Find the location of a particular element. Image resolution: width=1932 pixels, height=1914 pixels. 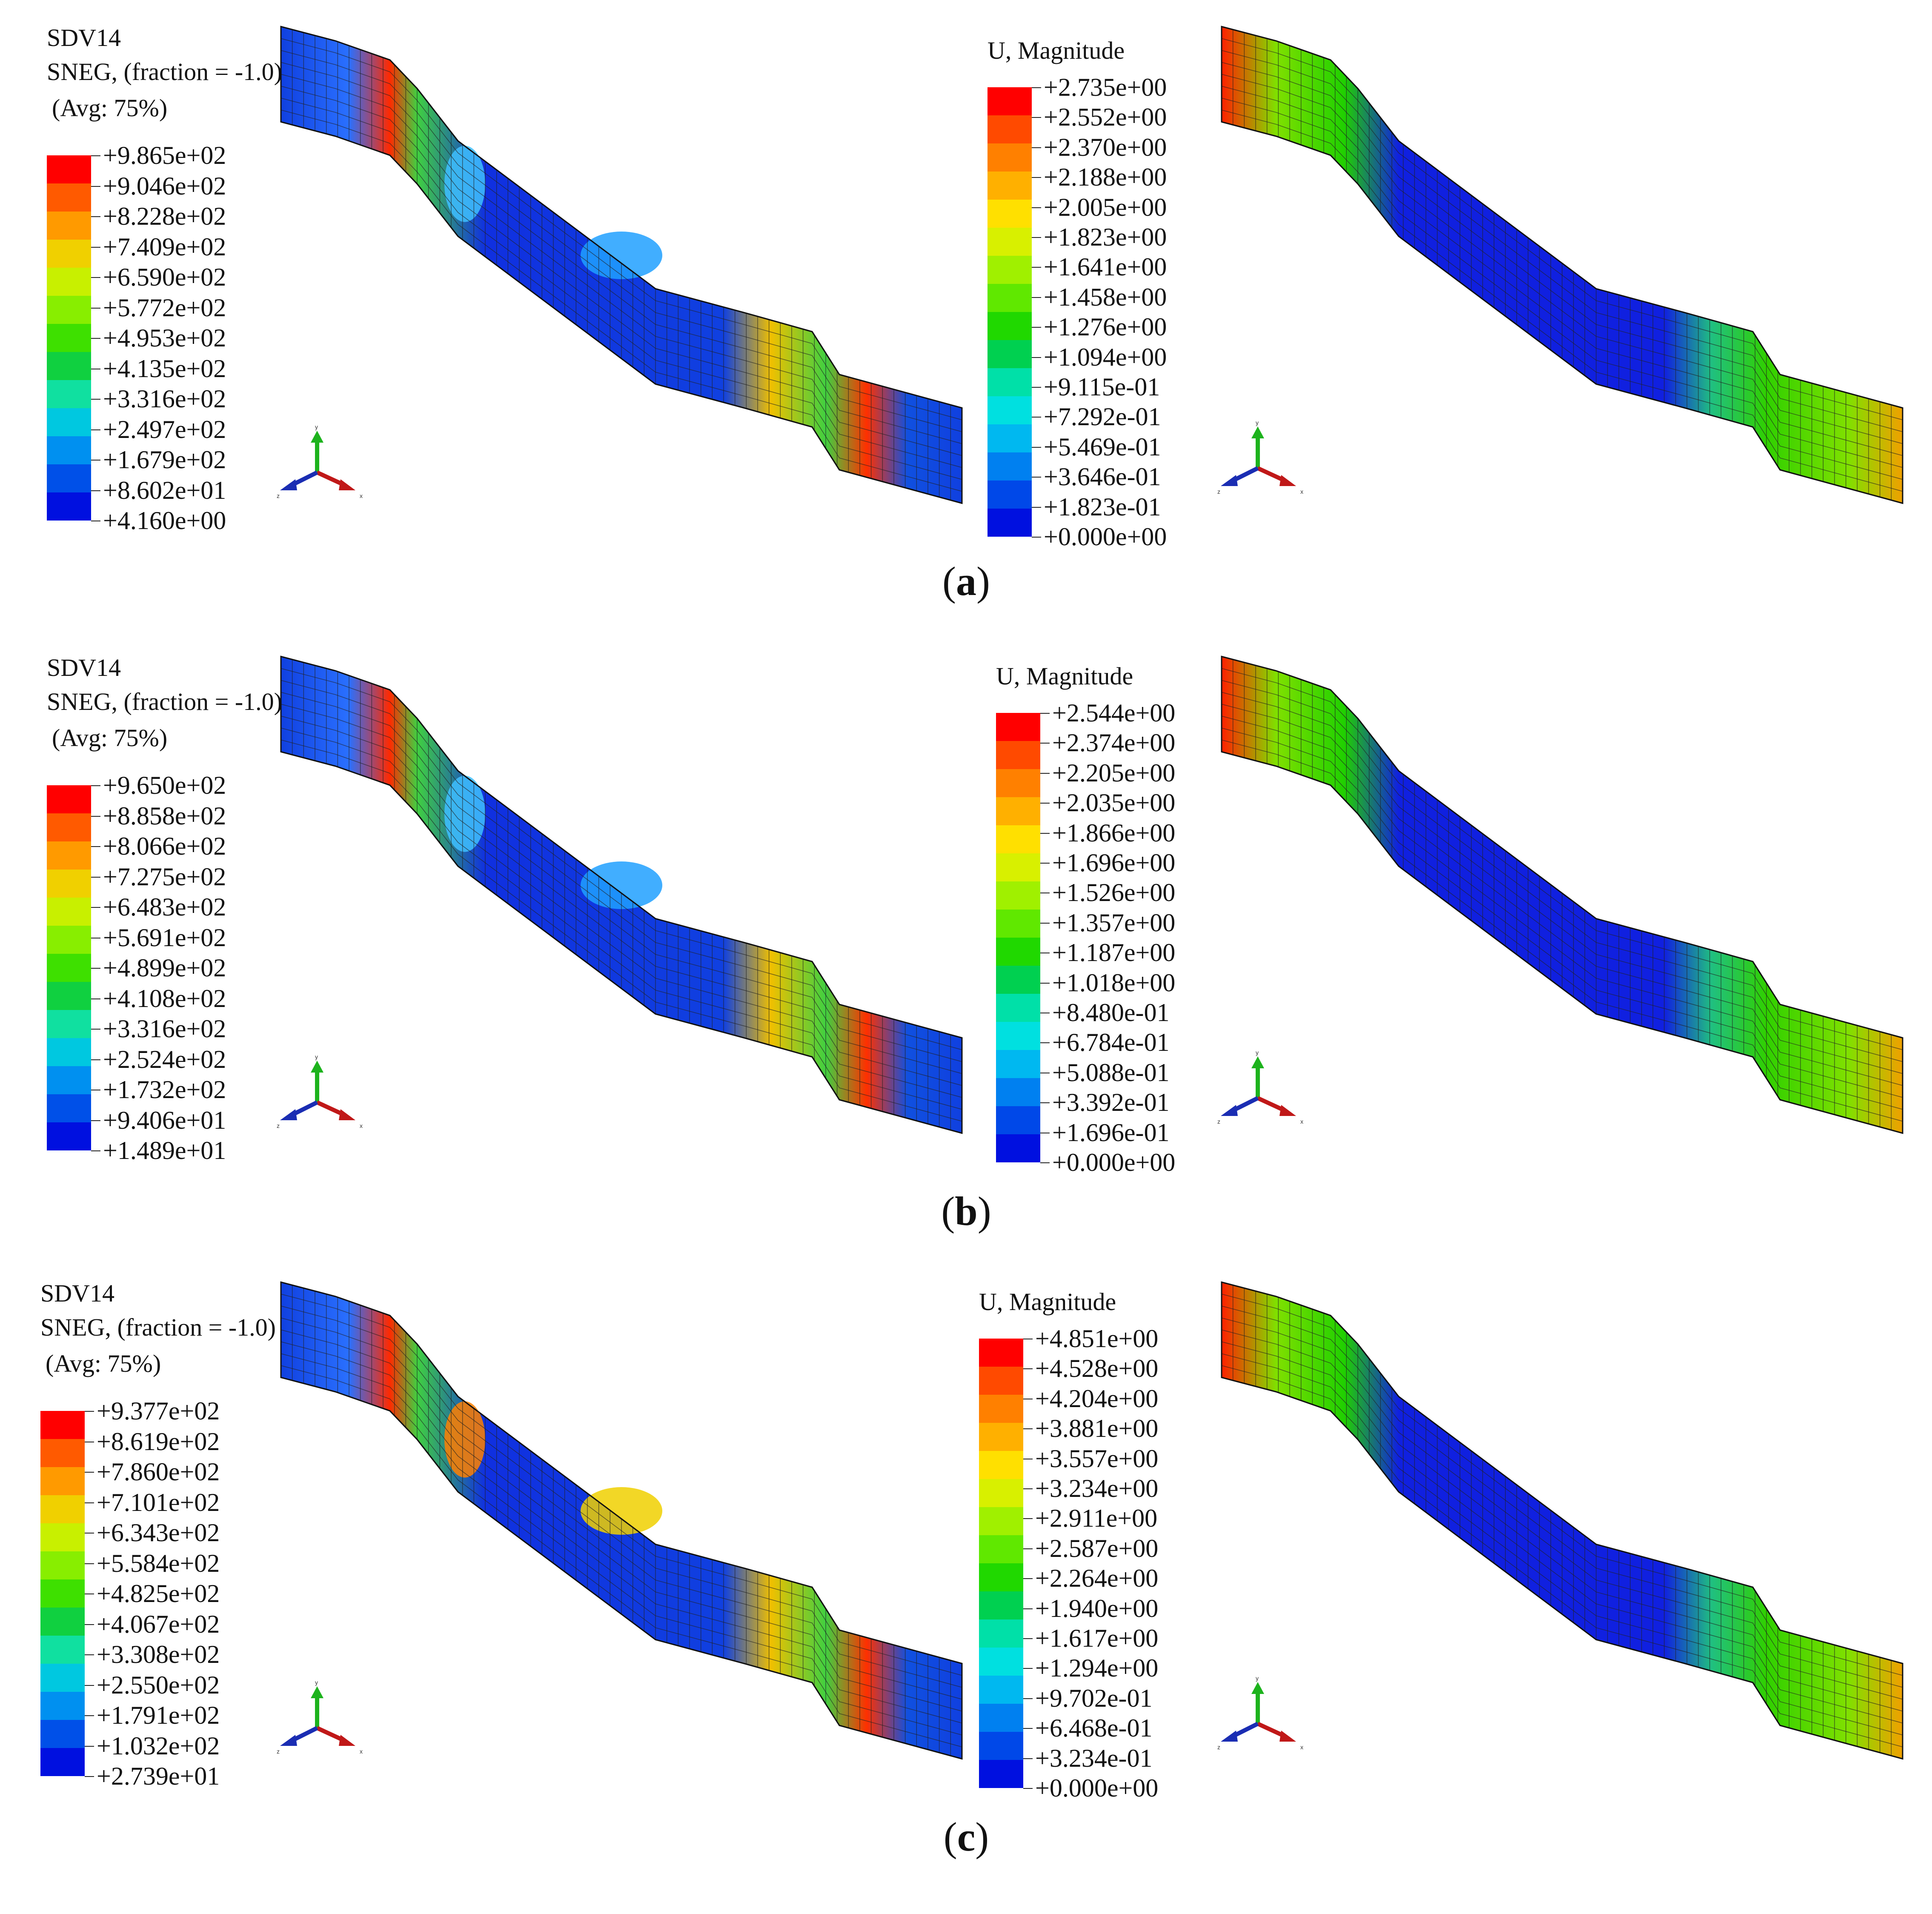

displacement-color-scale-value: +2.587e+00 is located at coordinates (1097, 1548).